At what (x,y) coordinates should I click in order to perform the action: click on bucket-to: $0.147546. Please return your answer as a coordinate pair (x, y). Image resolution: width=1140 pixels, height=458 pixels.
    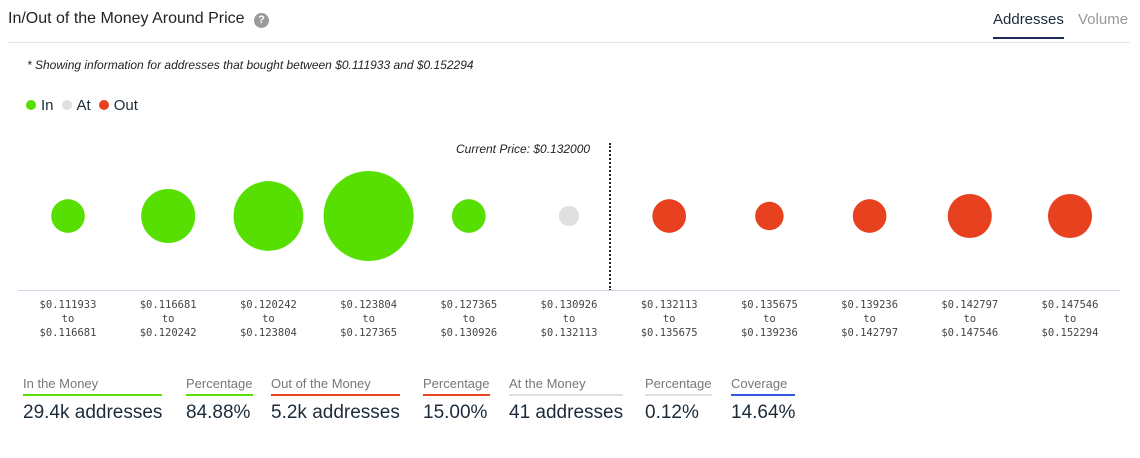
    Looking at the image, I should click on (970, 333).